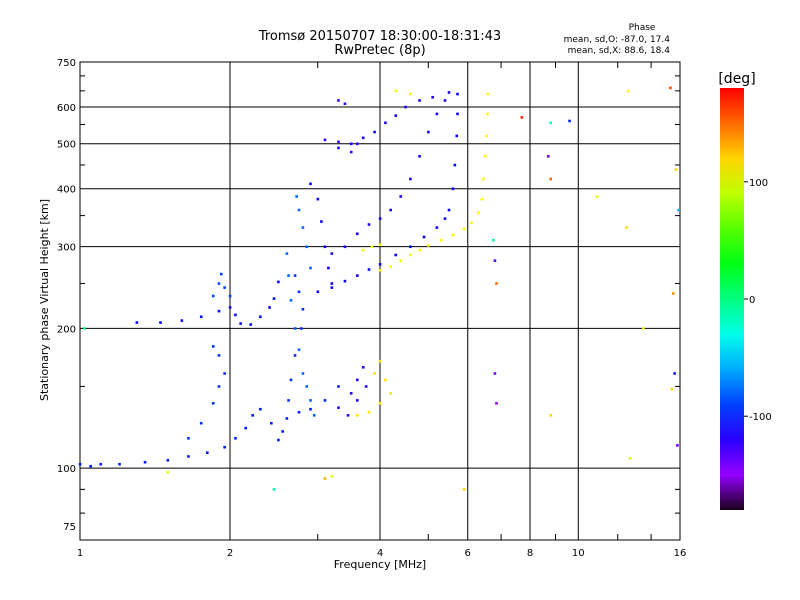  Describe the element at coordinates (617, 40) in the screenshot. I see `phase-o-stats: mean, sd,O: -87.0, 17.4` at that location.